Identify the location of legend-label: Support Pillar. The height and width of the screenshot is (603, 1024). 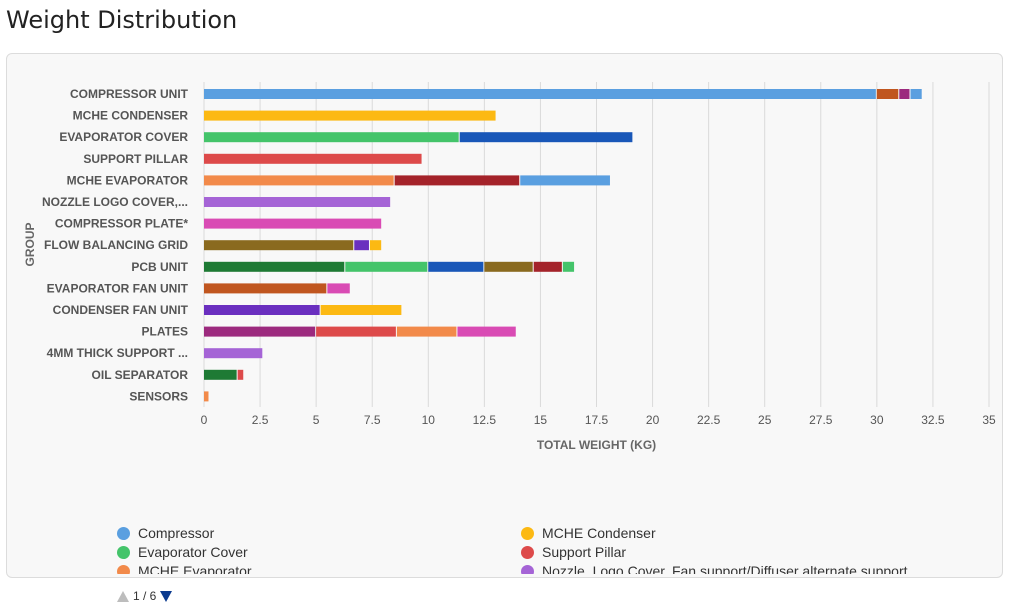
(584, 552).